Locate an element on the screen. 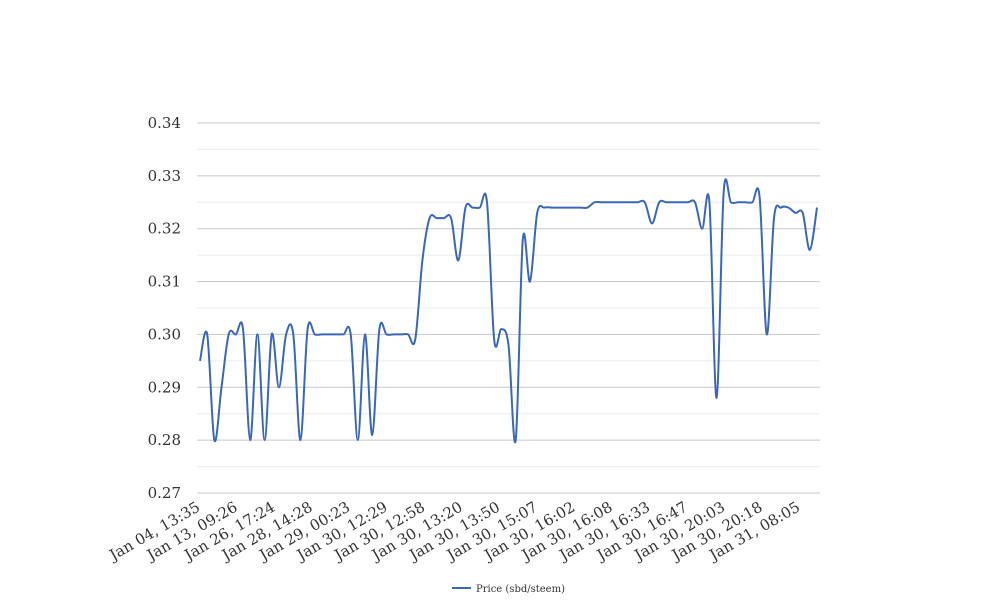 This screenshot has width=1008, height=616. y-tick-label: 0.27 is located at coordinates (164, 493).